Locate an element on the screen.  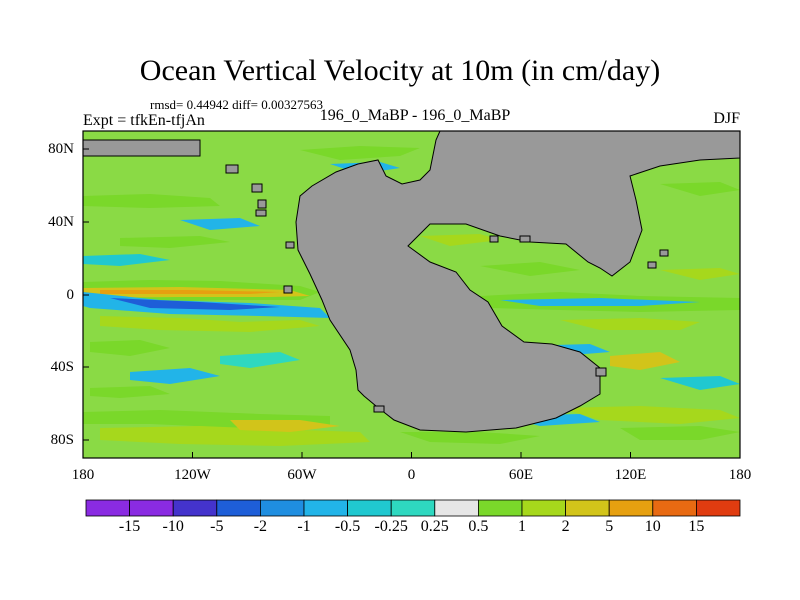
colorbar-label: 10 is located at coordinates (652, 526).